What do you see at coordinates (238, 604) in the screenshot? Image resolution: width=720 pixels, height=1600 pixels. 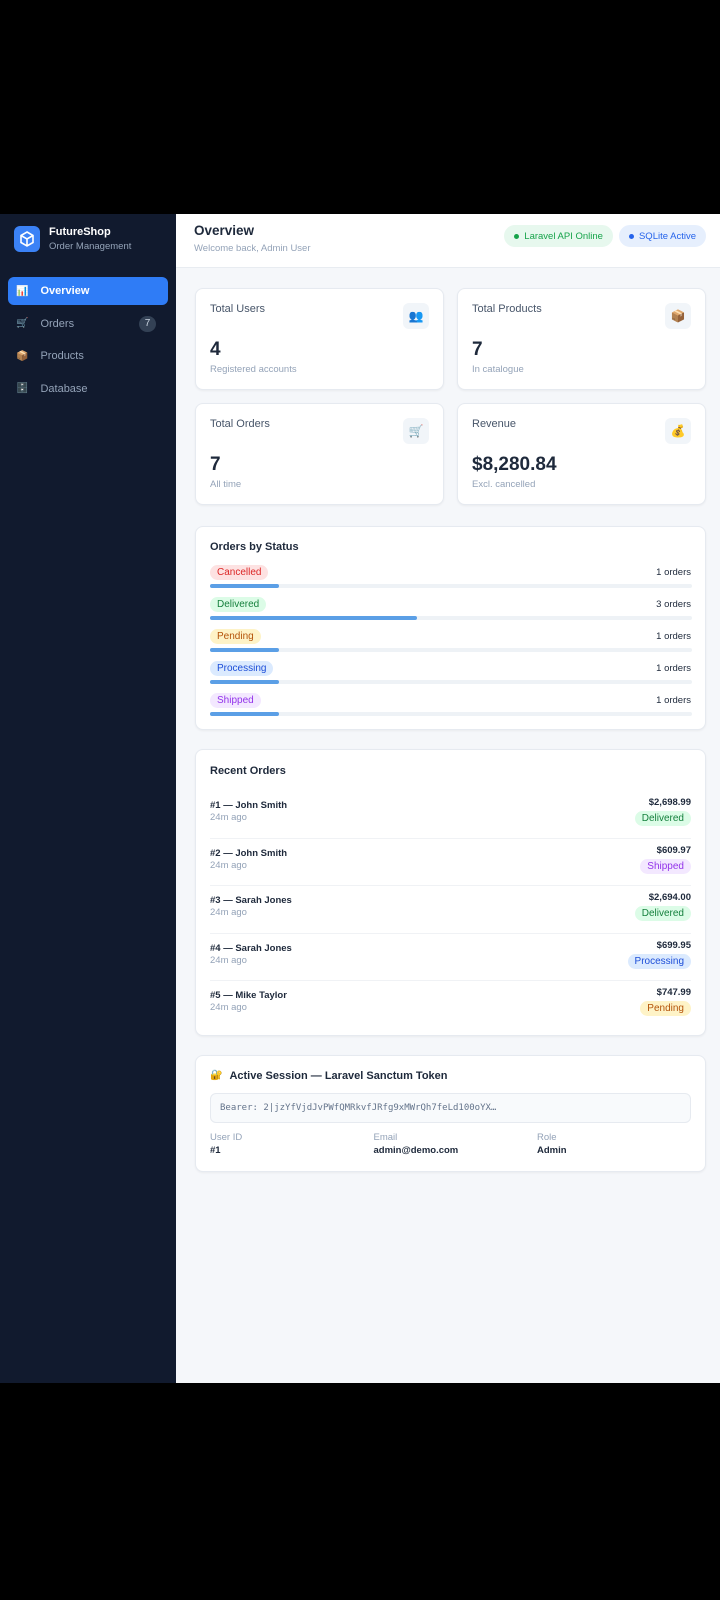 I see `status-pill: Delivered` at bounding box center [238, 604].